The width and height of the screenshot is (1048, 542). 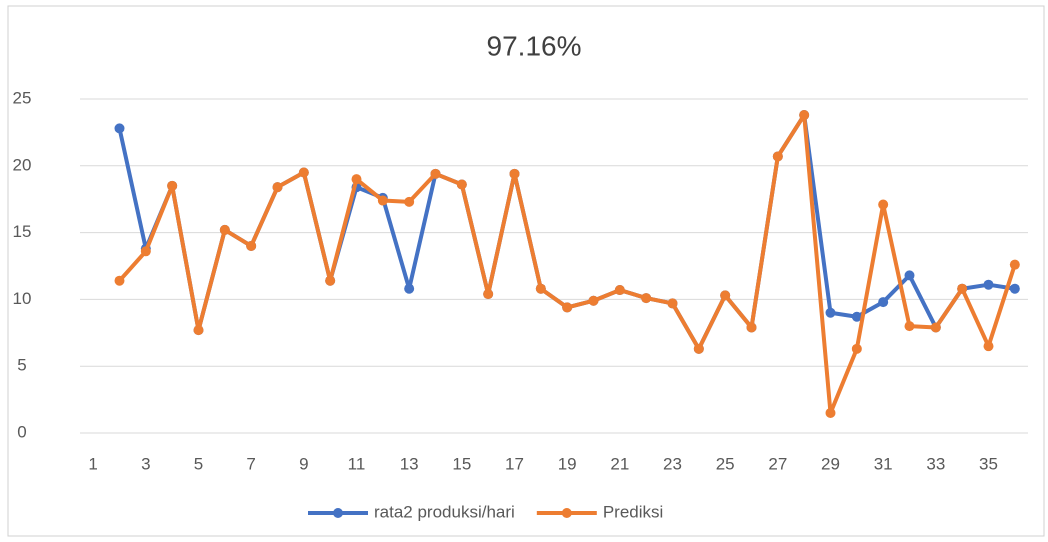 What do you see at coordinates (303, 463) in the screenshot?
I see `x-tick-label: 9` at bounding box center [303, 463].